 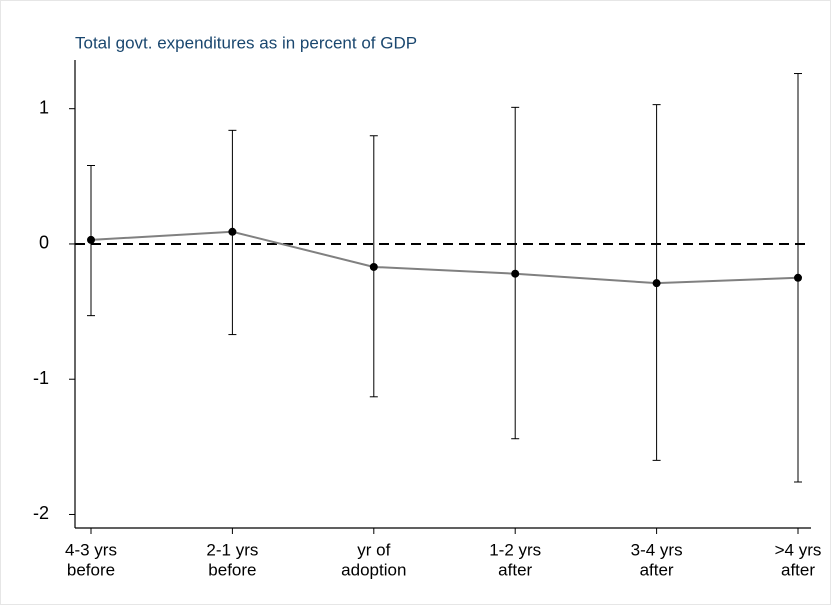 What do you see at coordinates (515, 549) in the screenshot?
I see `x-tick-label: 1-2 yrs` at bounding box center [515, 549].